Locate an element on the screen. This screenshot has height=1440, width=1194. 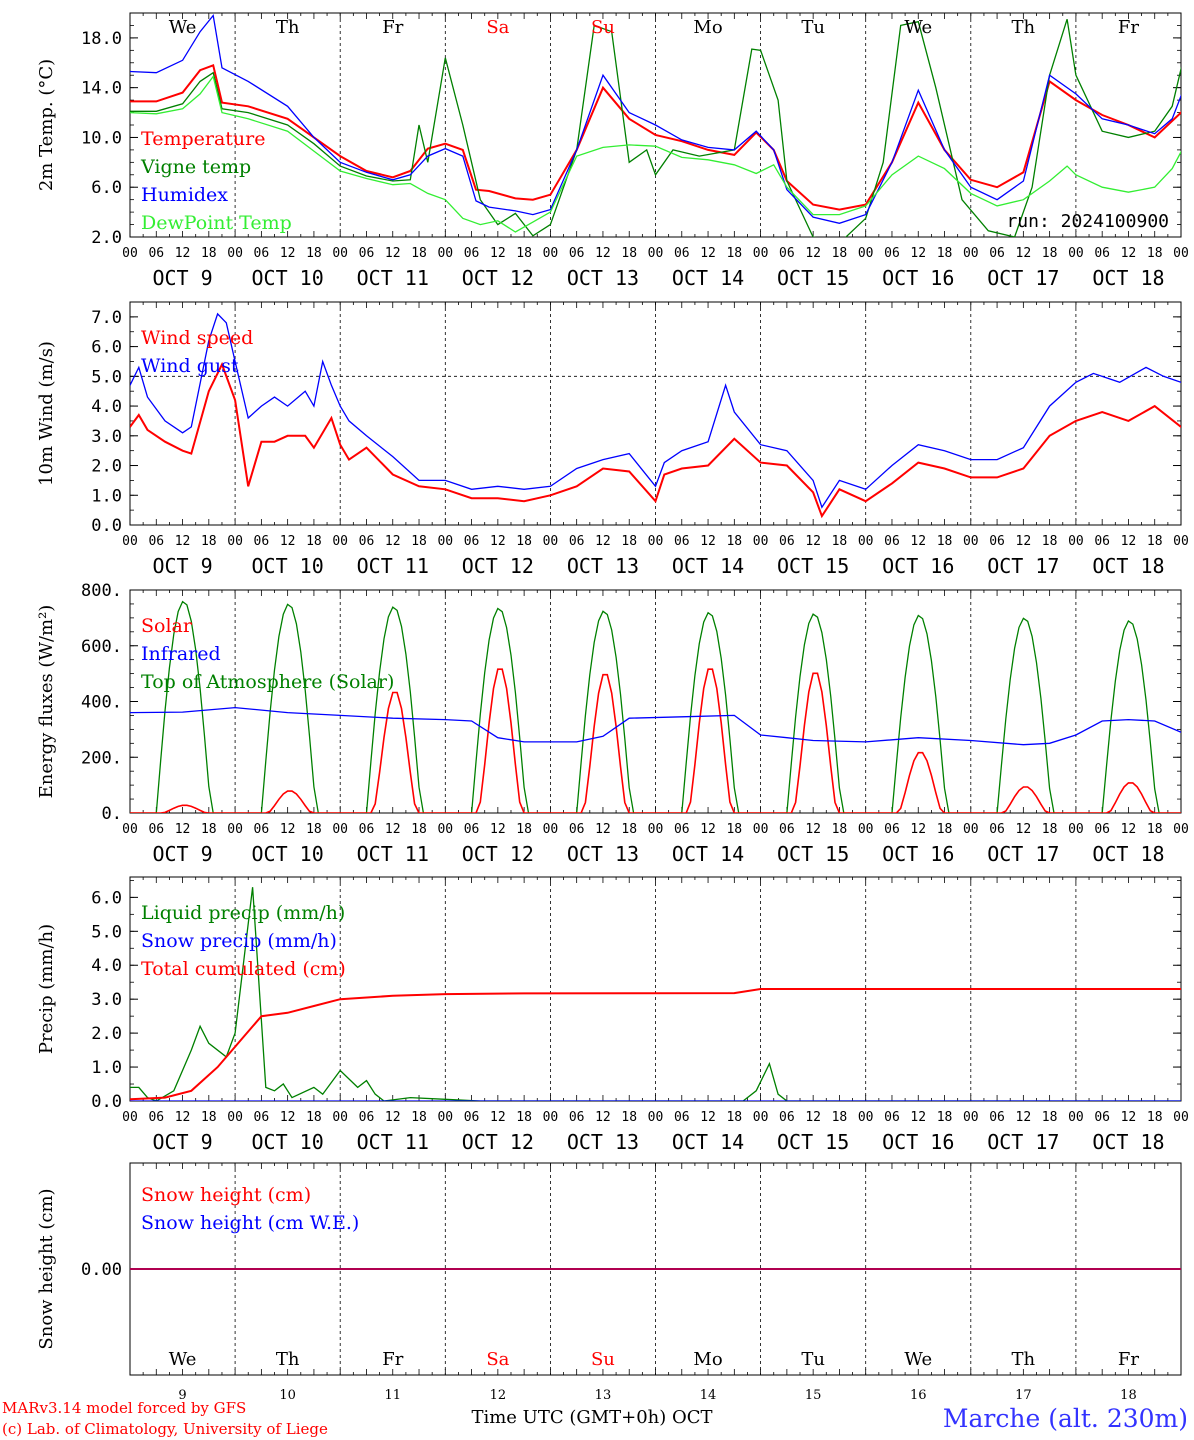
energy-date-label: OCT 10 is located at coordinates (288, 854).